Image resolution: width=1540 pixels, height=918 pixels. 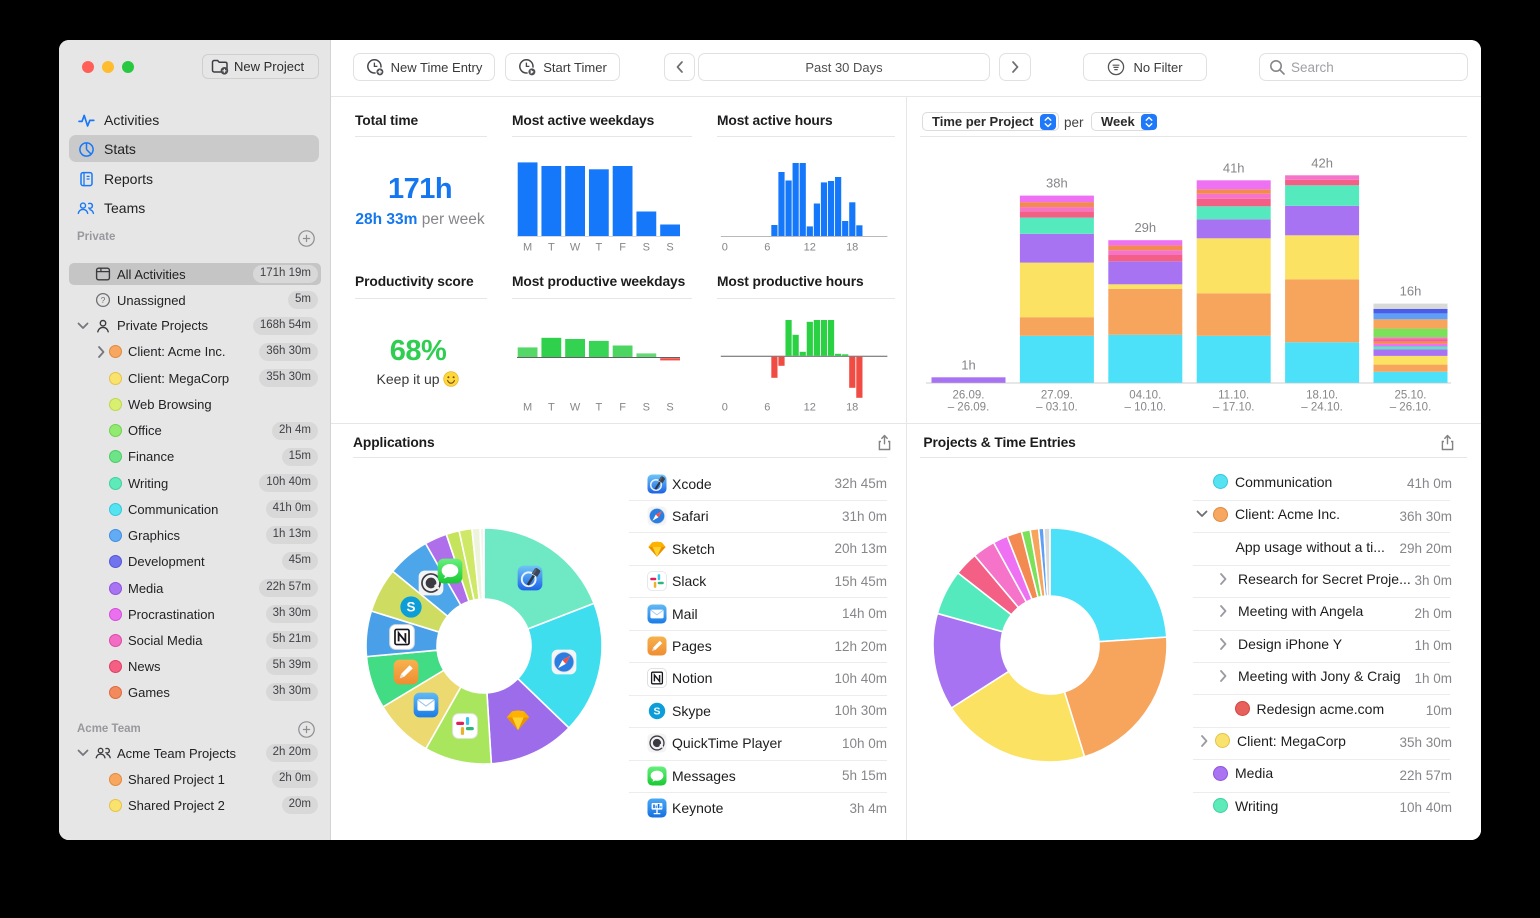 What do you see at coordinates (1057, 183) in the screenshot?
I see `svg-text: 38h` at bounding box center [1057, 183].